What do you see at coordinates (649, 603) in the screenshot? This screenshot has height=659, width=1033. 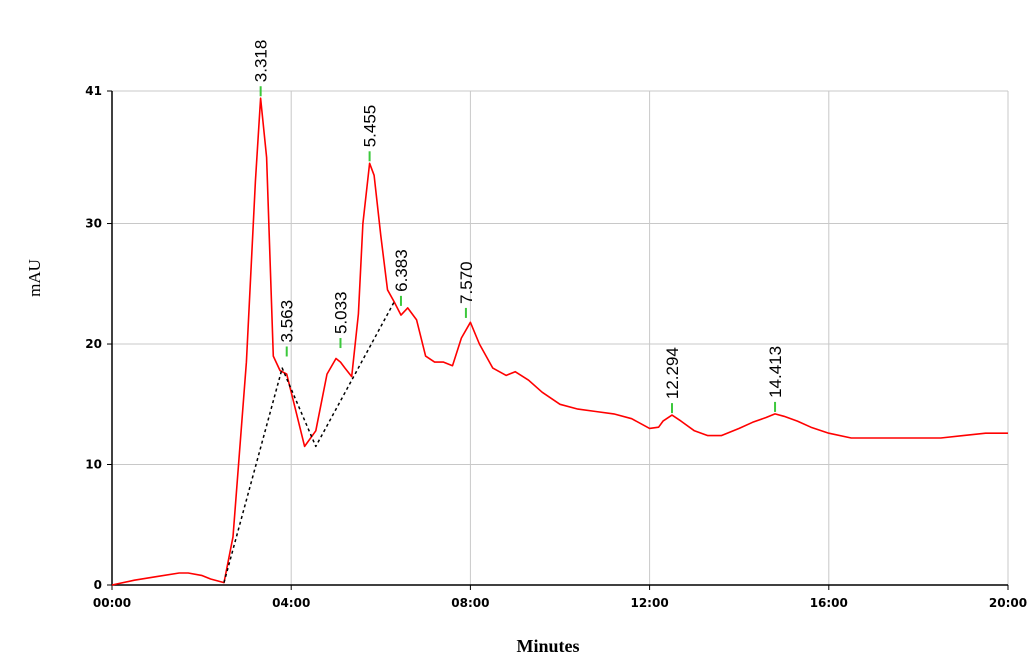 I see `x-tick-label: 12:00` at bounding box center [649, 603].